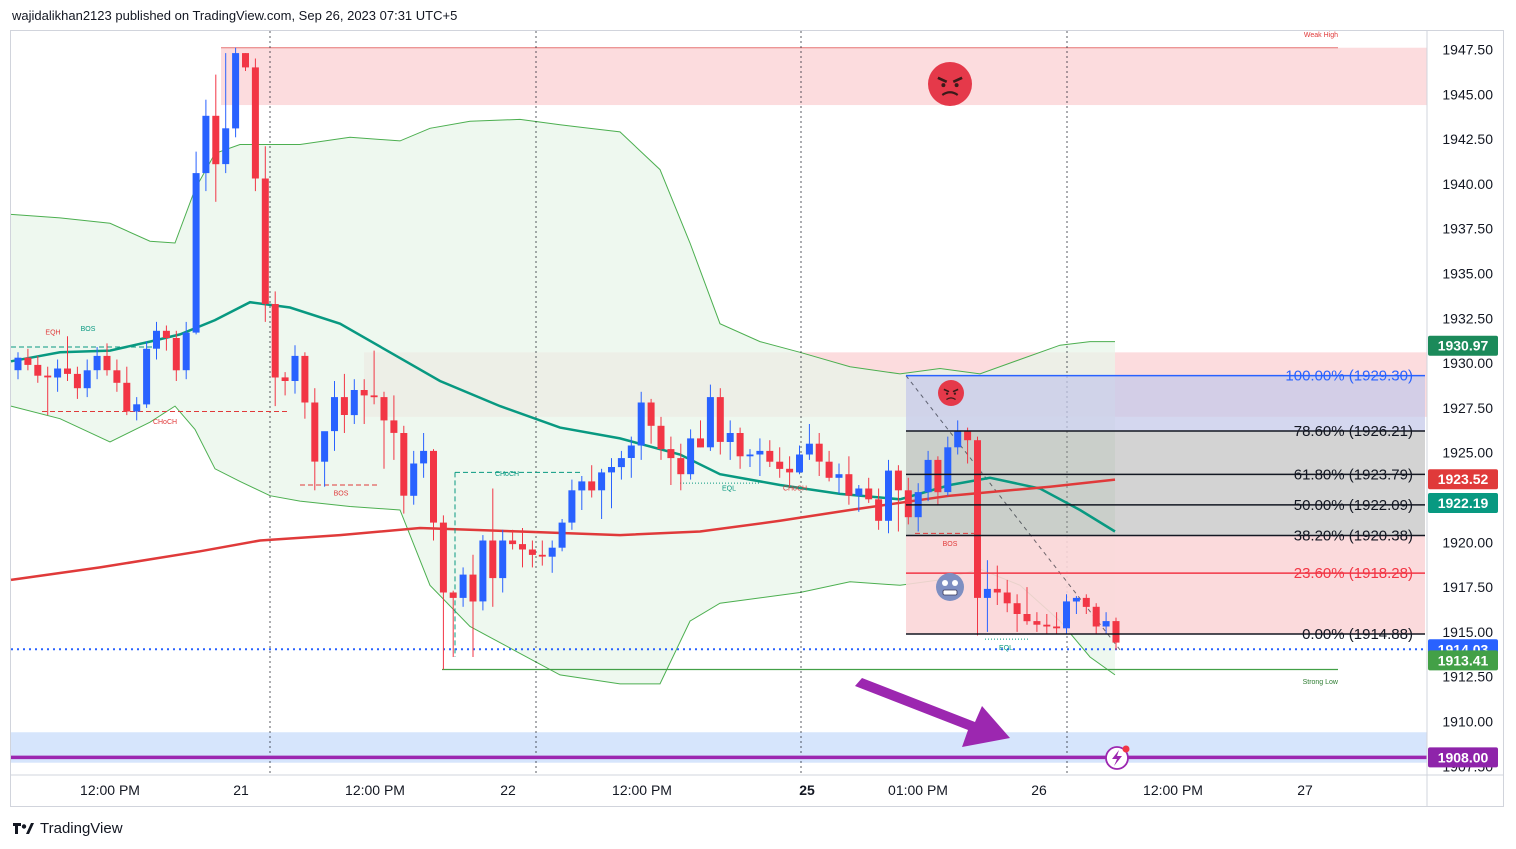 This screenshot has width=1516, height=849. What do you see at coordinates (1467, 453) in the screenshot?
I see `y-tick-label: 1925.00` at bounding box center [1467, 453].